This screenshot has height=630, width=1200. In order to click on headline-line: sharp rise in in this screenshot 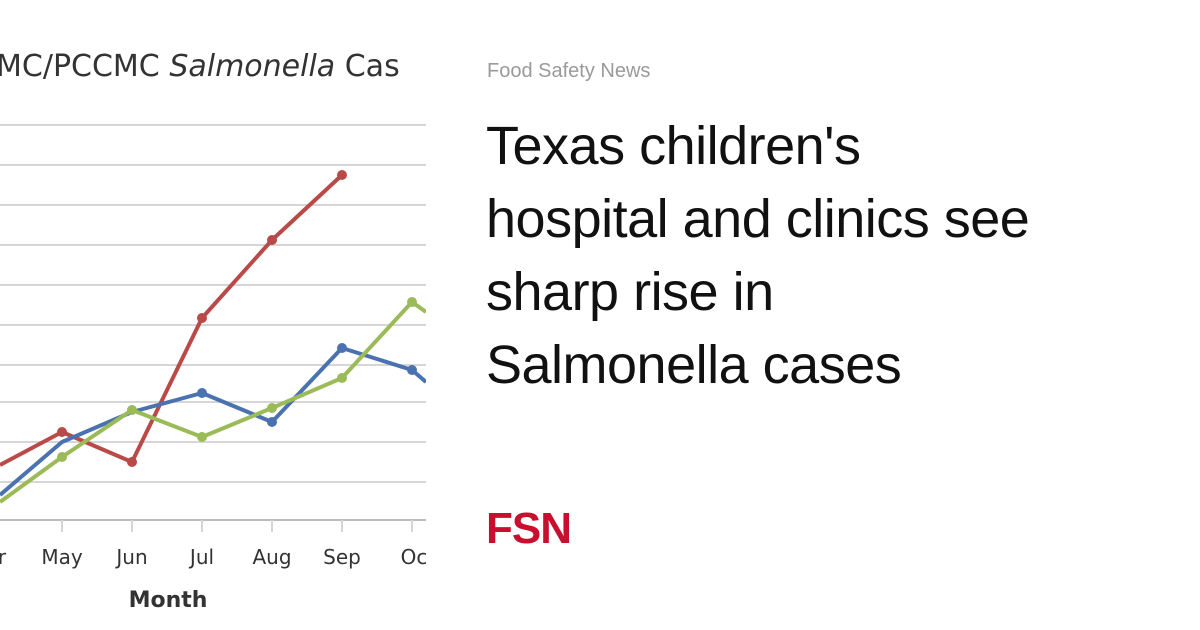, I will do `click(630, 292)`.